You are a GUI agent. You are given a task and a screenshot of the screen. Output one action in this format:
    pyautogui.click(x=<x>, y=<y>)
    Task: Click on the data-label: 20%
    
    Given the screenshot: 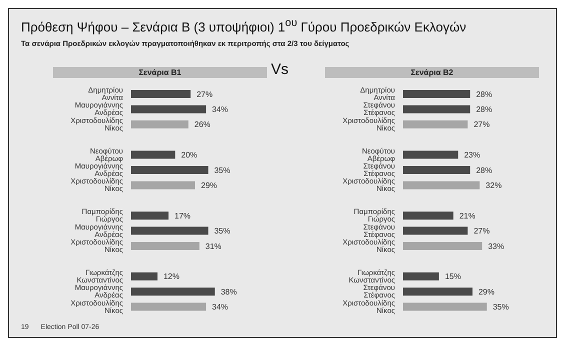 What is the action you would take?
    pyautogui.click(x=189, y=155)
    